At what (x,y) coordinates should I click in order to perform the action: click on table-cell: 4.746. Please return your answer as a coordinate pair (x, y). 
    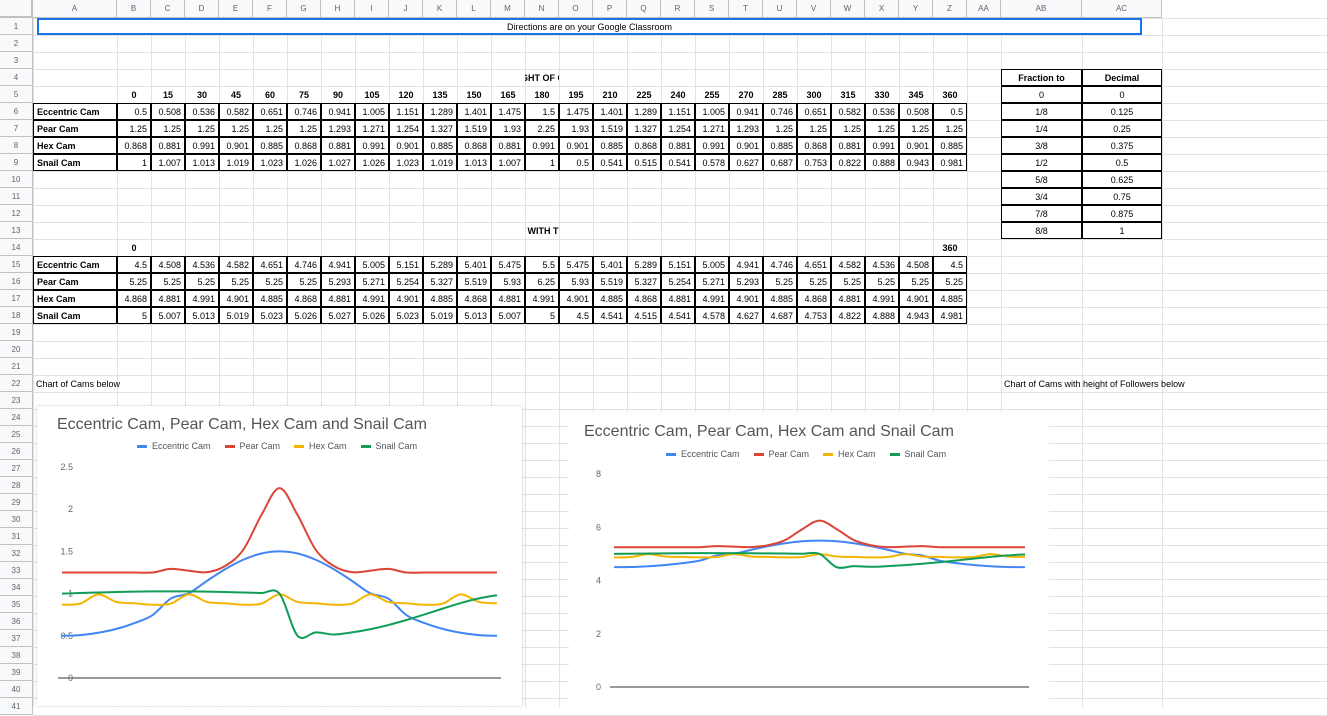
    Looking at the image, I should click on (304, 264).